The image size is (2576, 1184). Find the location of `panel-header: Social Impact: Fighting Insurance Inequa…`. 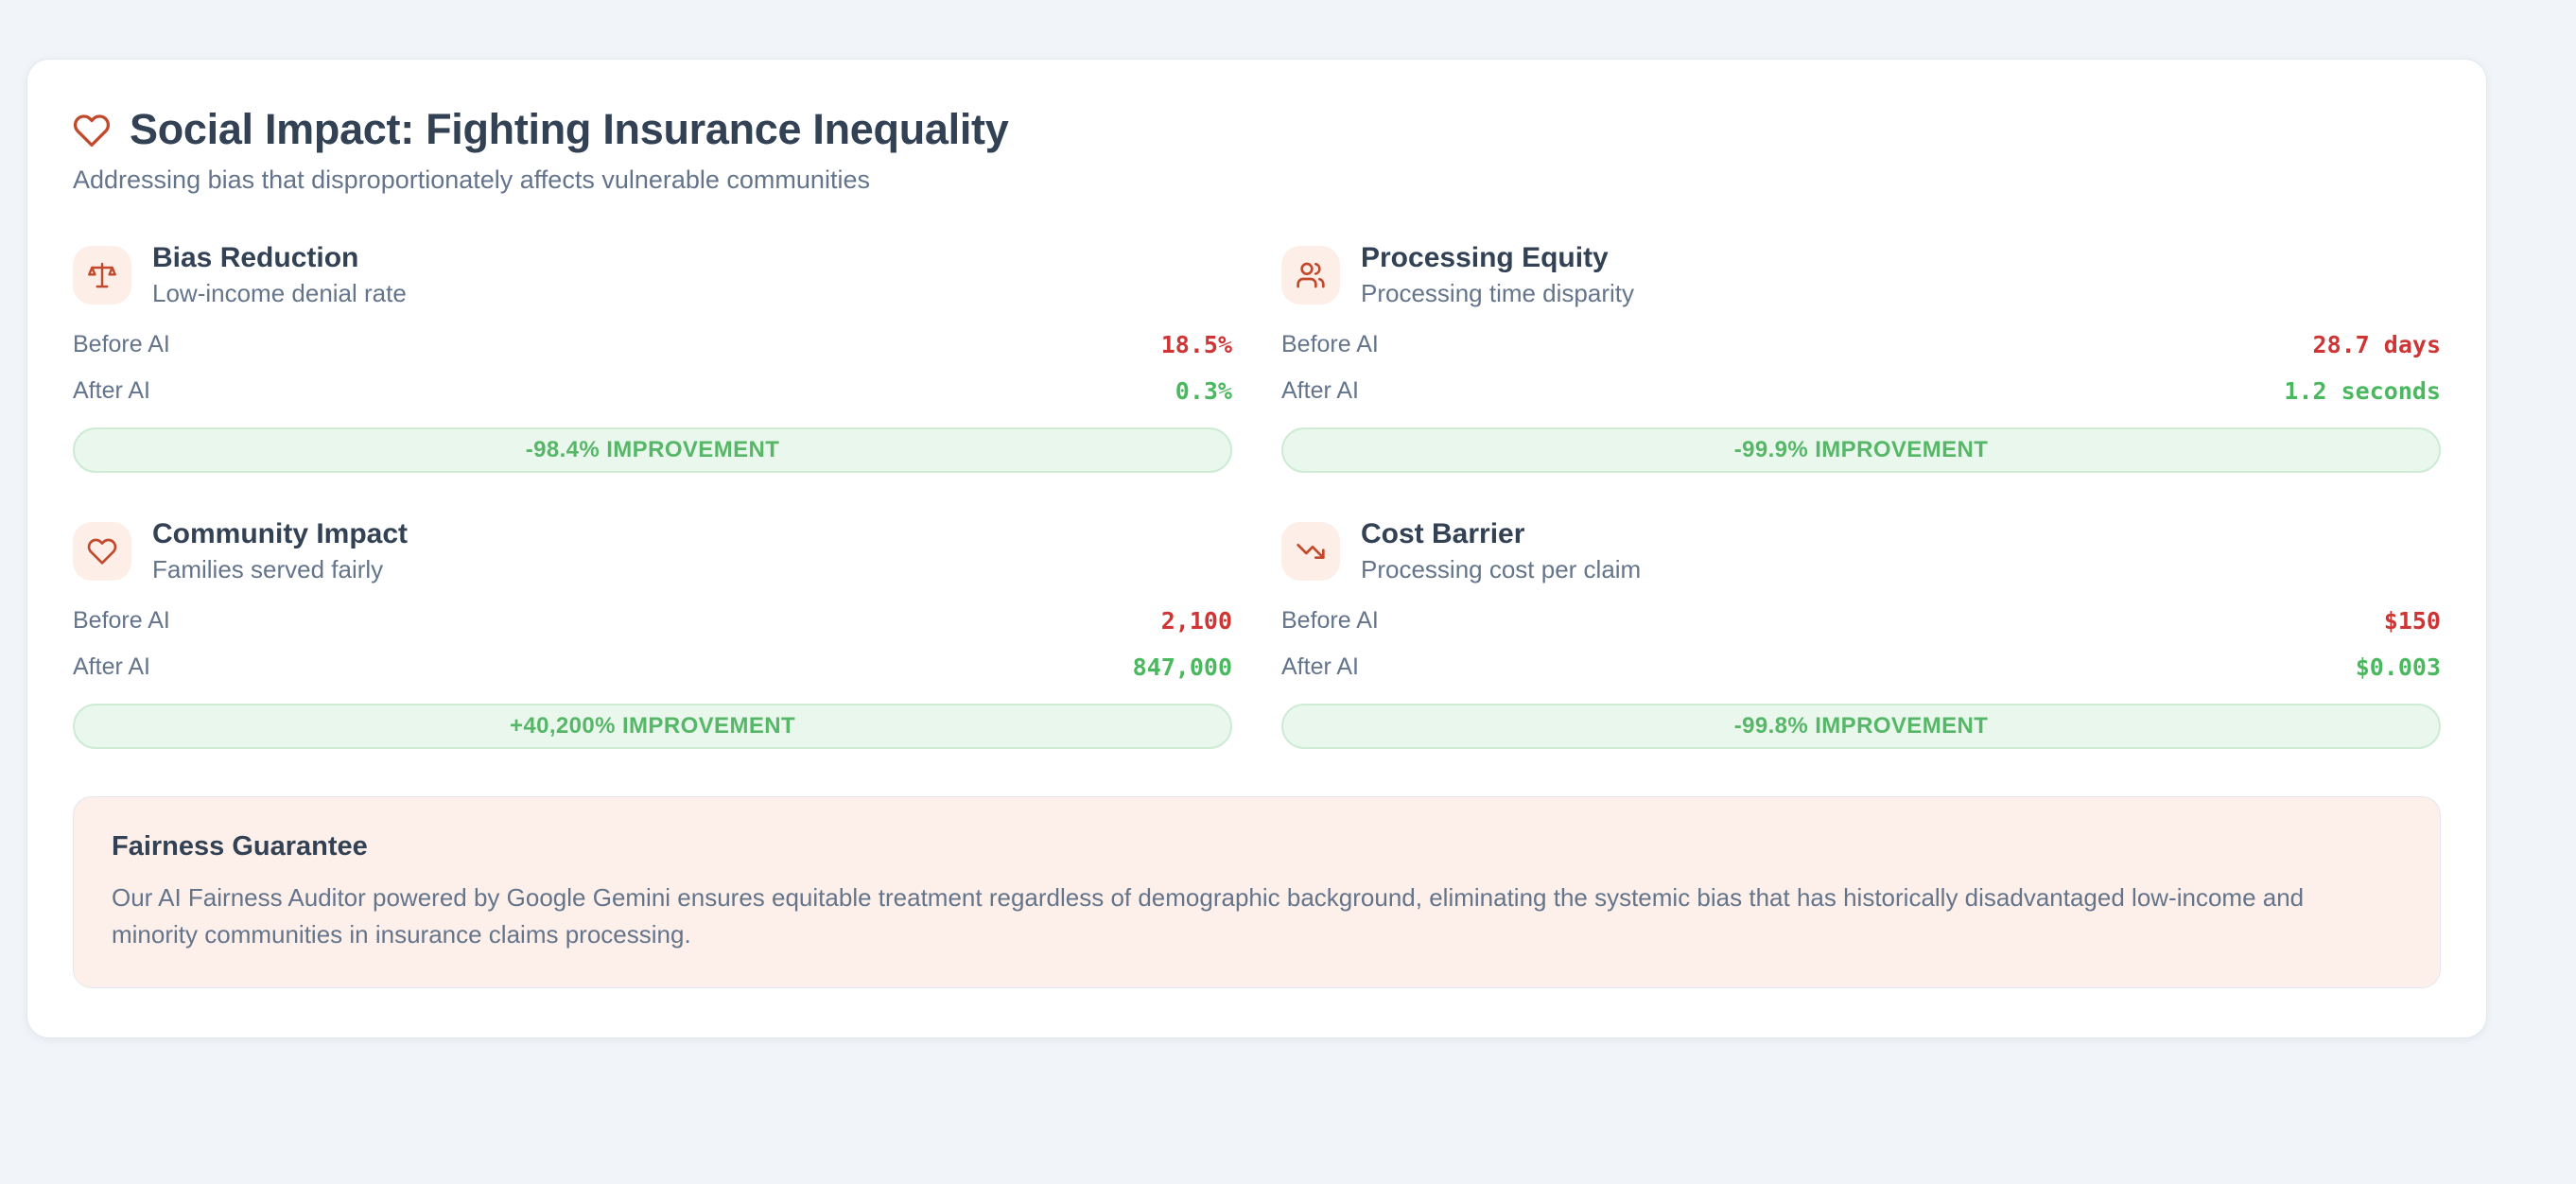

panel-header: Social Impact: Fighting Insurance Inequa… is located at coordinates (1257, 150).